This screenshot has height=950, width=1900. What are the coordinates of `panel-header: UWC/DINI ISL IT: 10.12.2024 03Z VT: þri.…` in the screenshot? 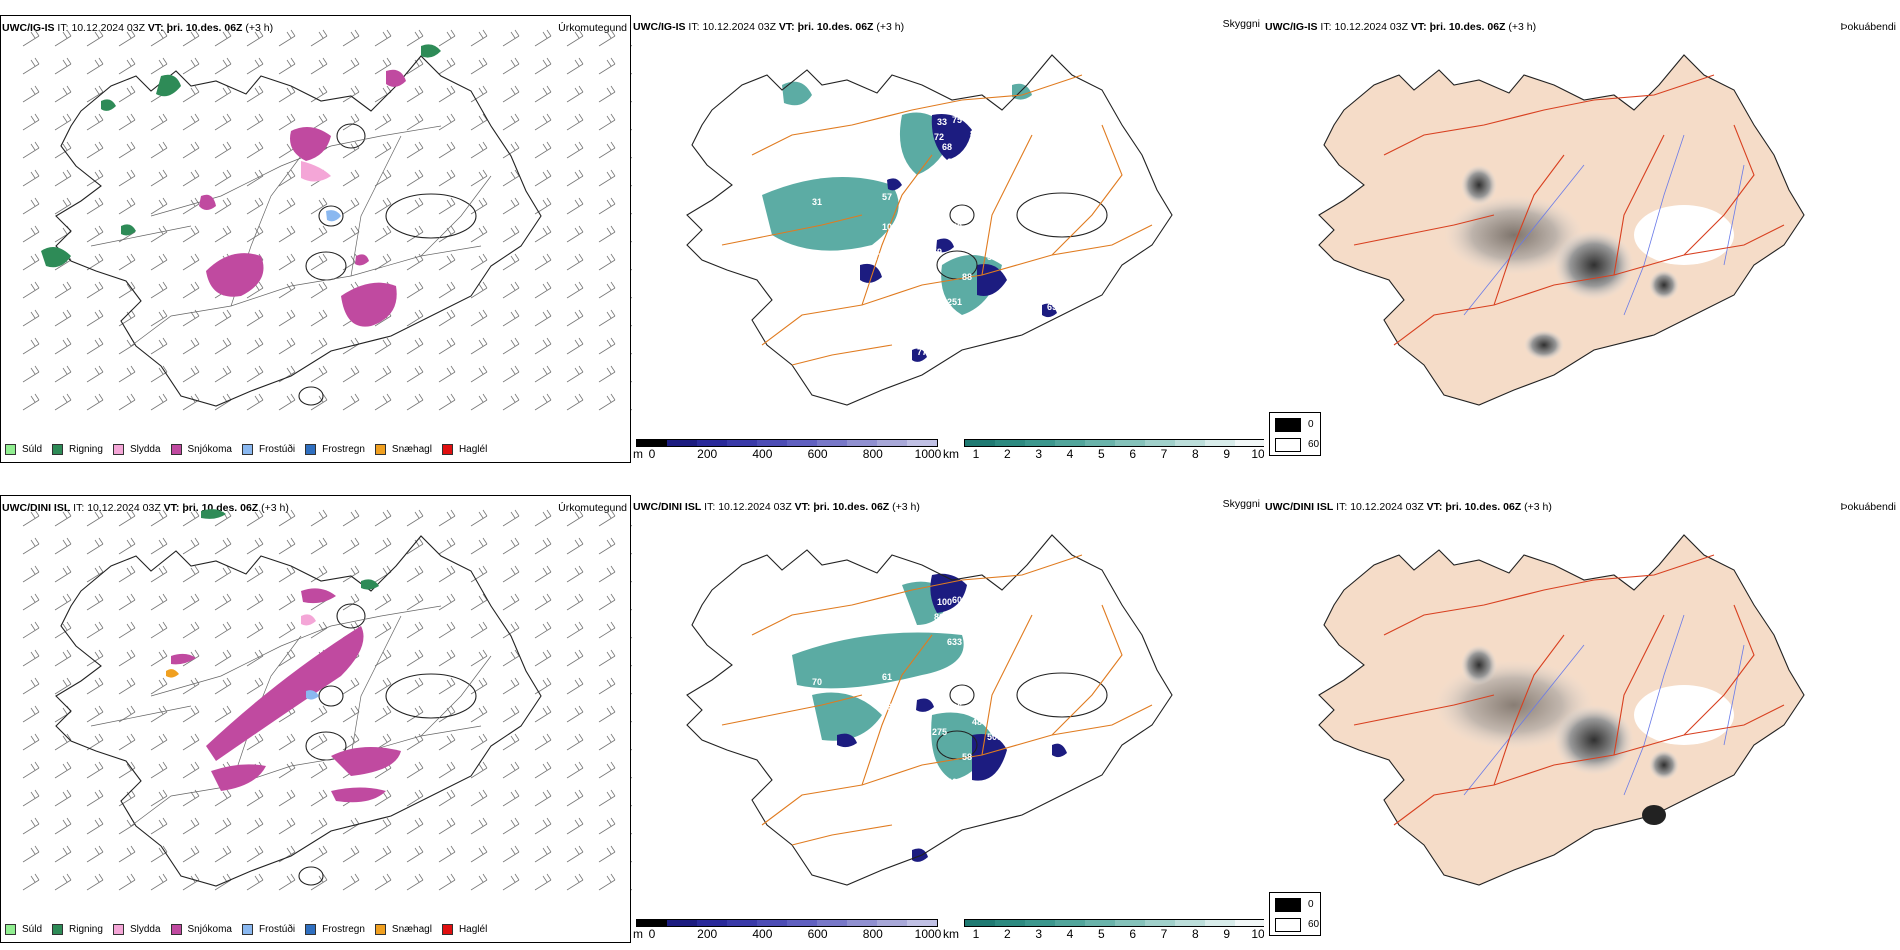 It's located at (776, 507).